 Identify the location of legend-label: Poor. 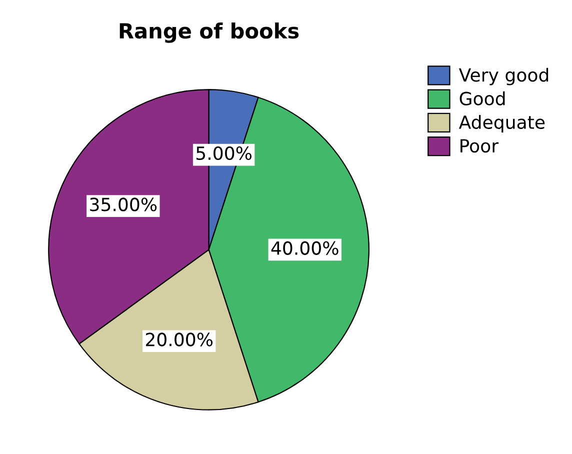
(479, 146).